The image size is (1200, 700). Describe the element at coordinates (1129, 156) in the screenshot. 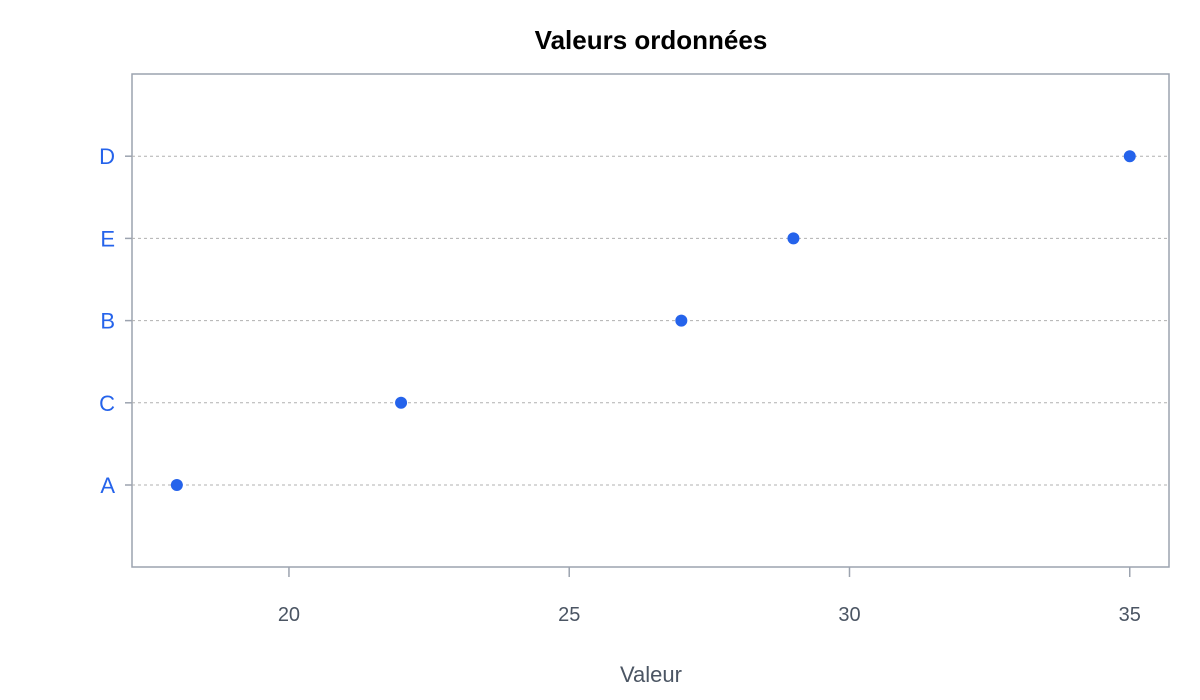

I see `data-point-d` at that location.